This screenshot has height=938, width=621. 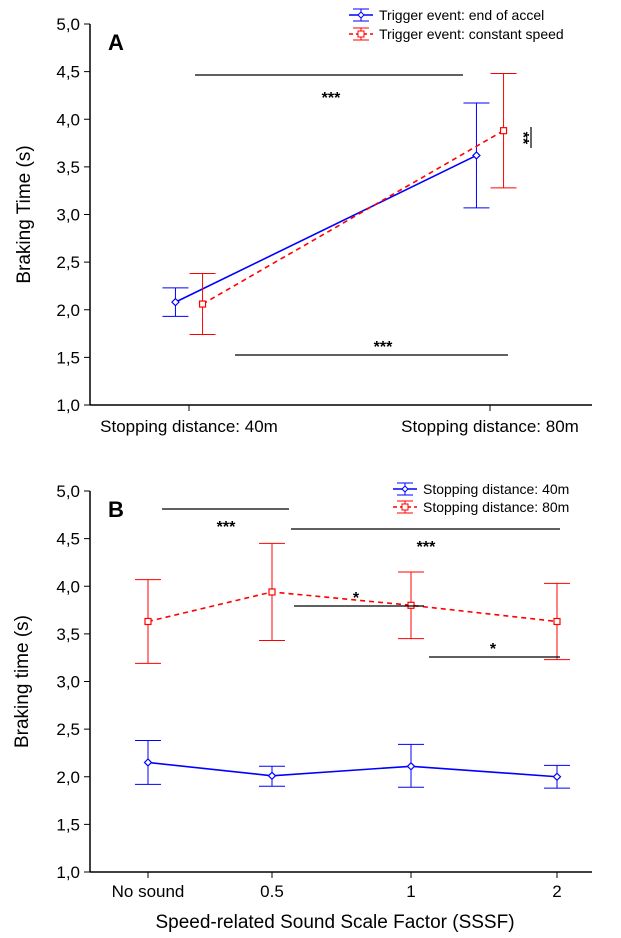 I want to click on x-axis-label: Speed-related Sound Scale Factor (SSSF), so click(x=334, y=922).